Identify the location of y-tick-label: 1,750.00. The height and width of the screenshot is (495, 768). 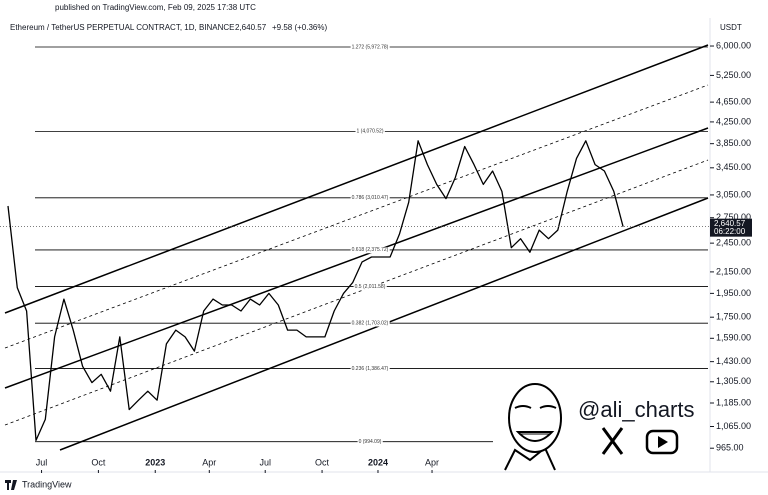
(733, 317).